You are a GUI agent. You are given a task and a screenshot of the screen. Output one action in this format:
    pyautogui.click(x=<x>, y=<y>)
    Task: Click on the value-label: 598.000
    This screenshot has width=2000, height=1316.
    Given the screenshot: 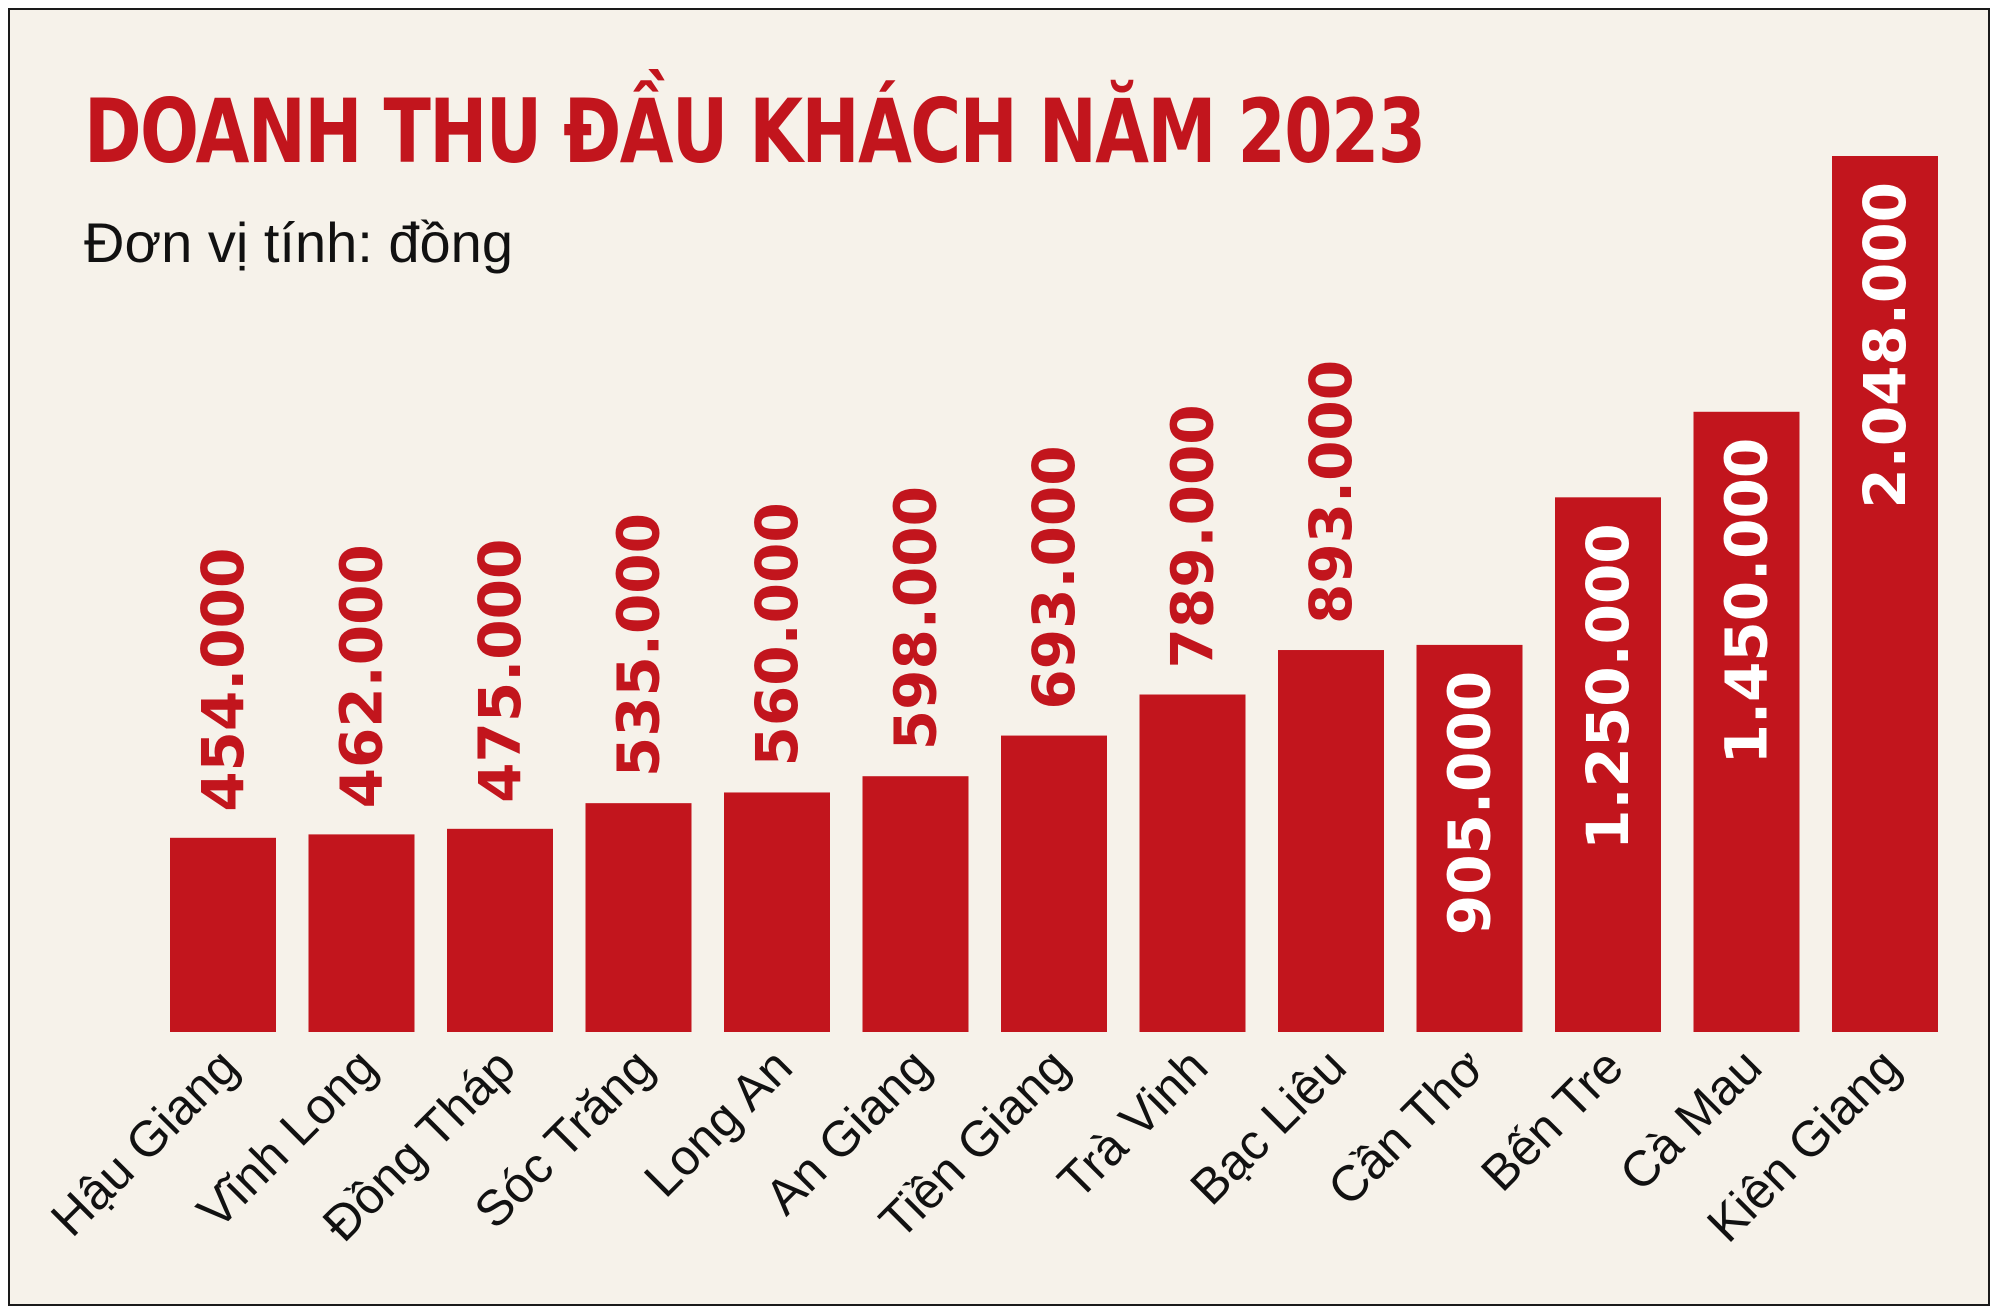 What is the action you would take?
    pyautogui.click(x=916, y=618)
    